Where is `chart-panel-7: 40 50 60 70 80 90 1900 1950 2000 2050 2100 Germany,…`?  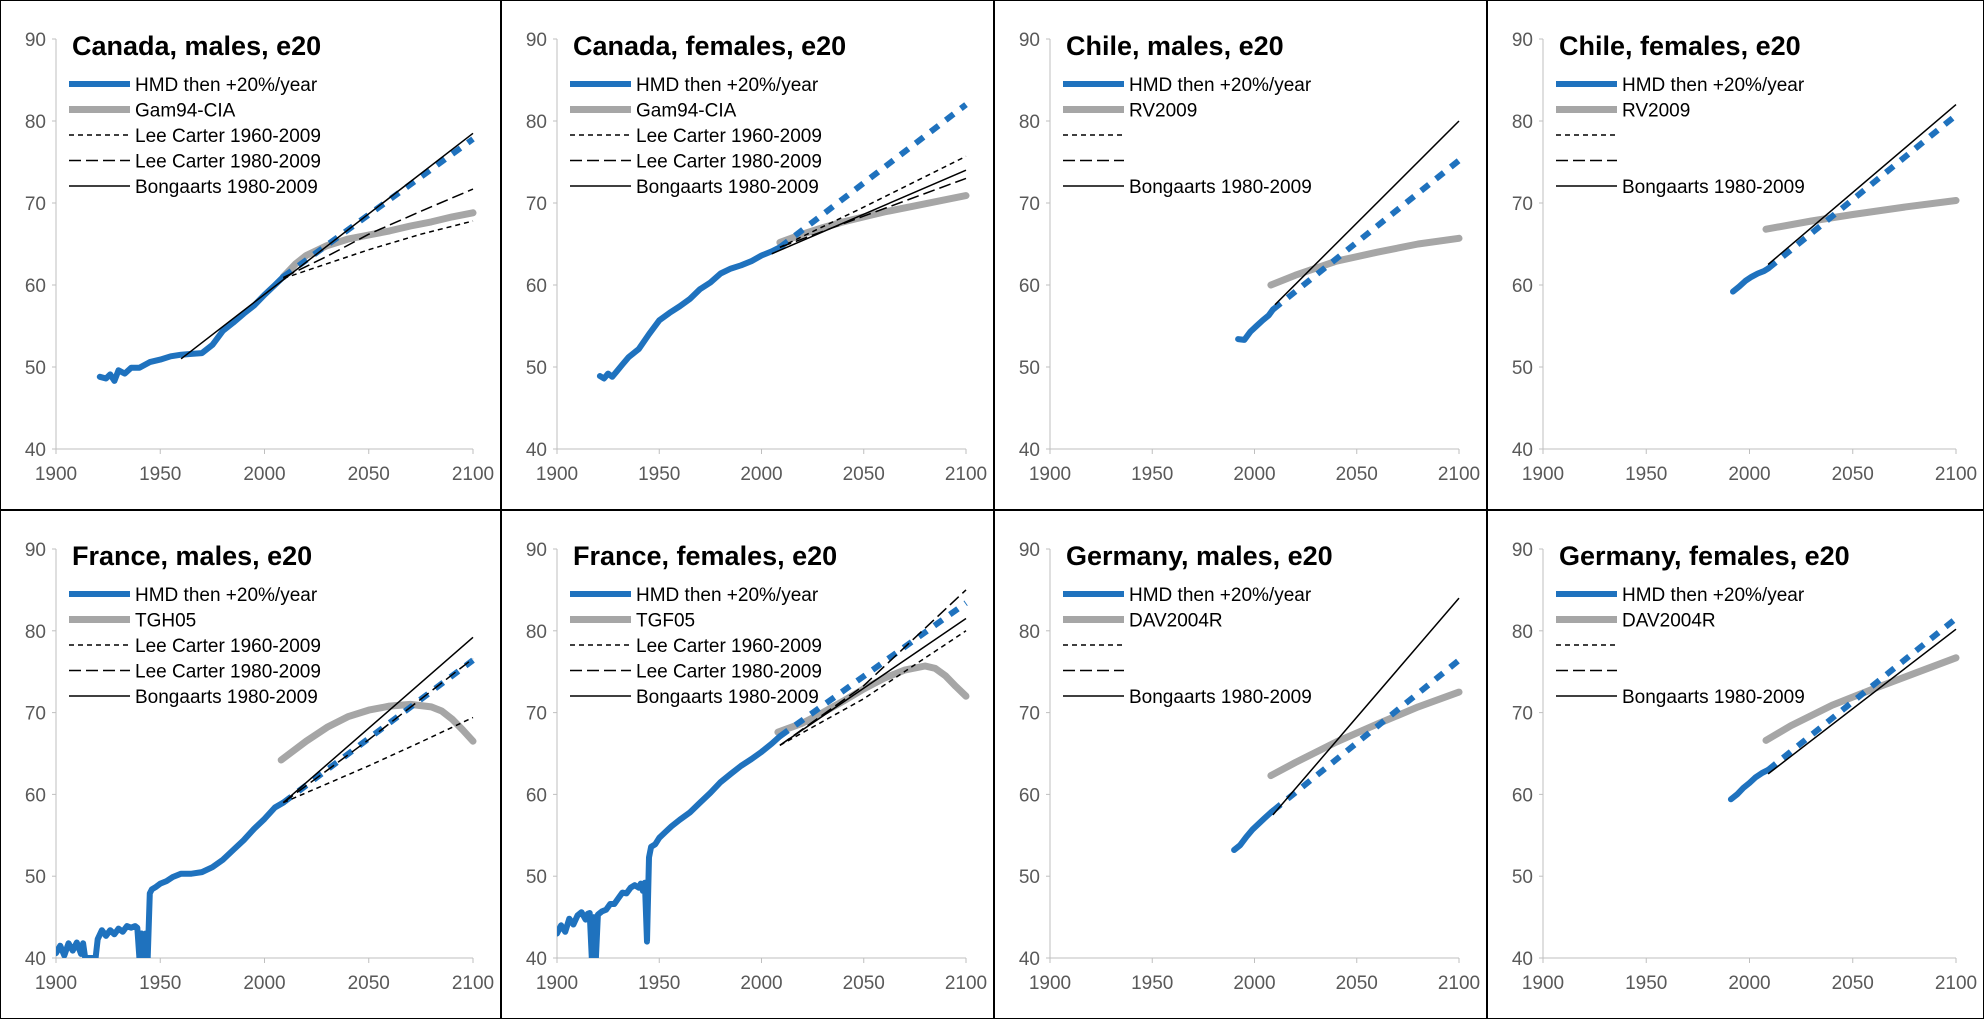
chart-panel-7: 40 50 60 70 80 90 1900 1950 2000 2050 2100 Germany,… is located at coordinates (1240, 764).